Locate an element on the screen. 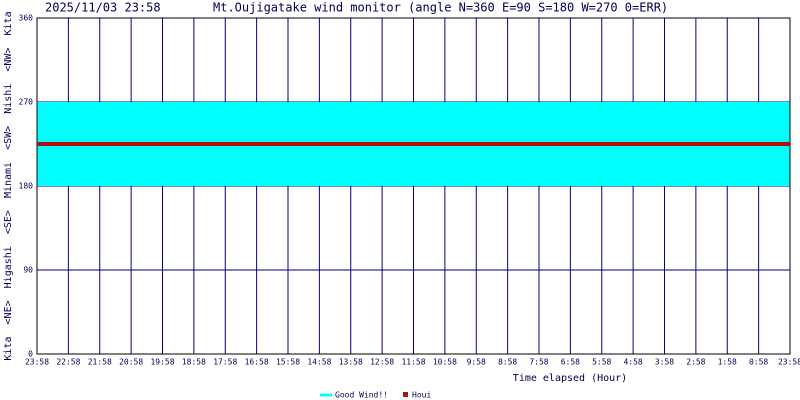 The height and width of the screenshot is (400, 800). x-tick-label: 1:58 is located at coordinates (727, 362).